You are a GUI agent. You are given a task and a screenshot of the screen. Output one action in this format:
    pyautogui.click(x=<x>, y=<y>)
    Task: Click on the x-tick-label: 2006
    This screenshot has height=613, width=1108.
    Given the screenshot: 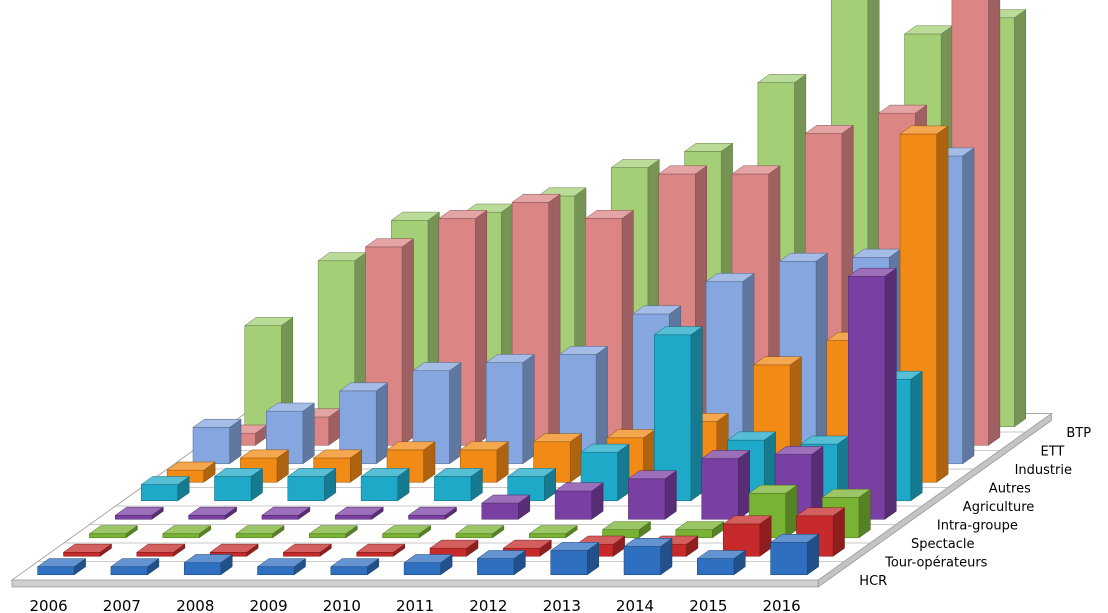 What is the action you would take?
    pyautogui.click(x=49, y=605)
    